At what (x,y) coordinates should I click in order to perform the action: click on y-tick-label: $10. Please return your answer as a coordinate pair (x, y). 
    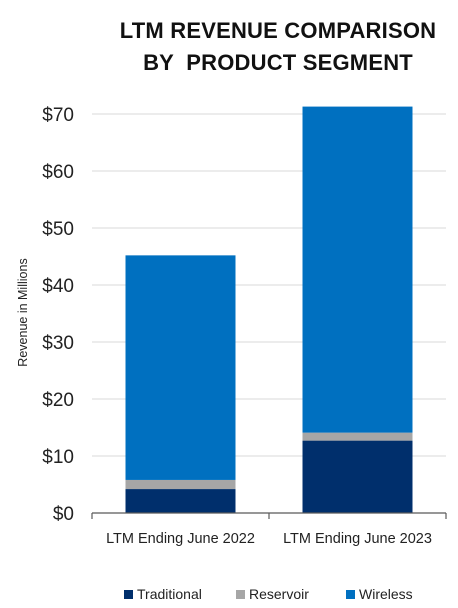
    Looking at the image, I should click on (58, 457).